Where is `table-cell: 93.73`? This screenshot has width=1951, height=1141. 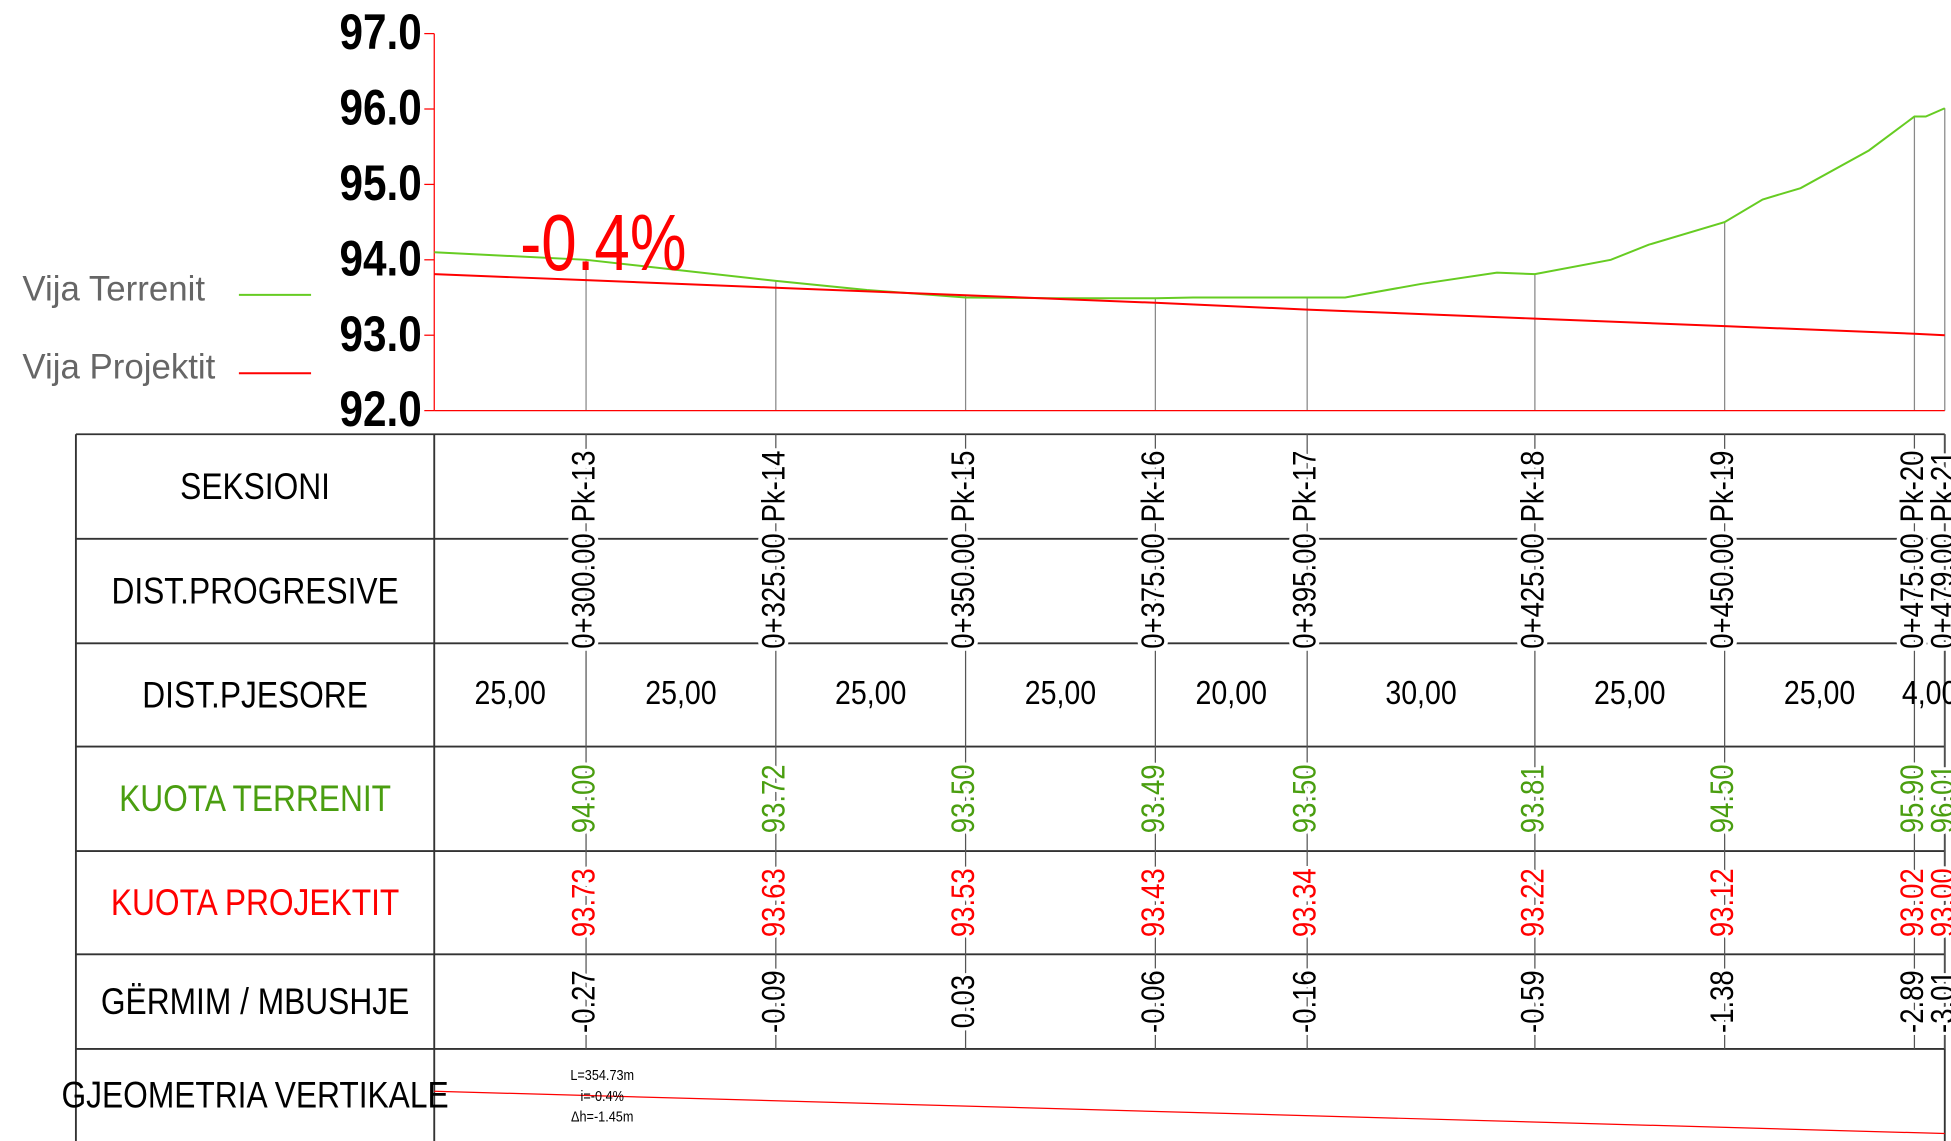
table-cell: 93.73 is located at coordinates (585, 902).